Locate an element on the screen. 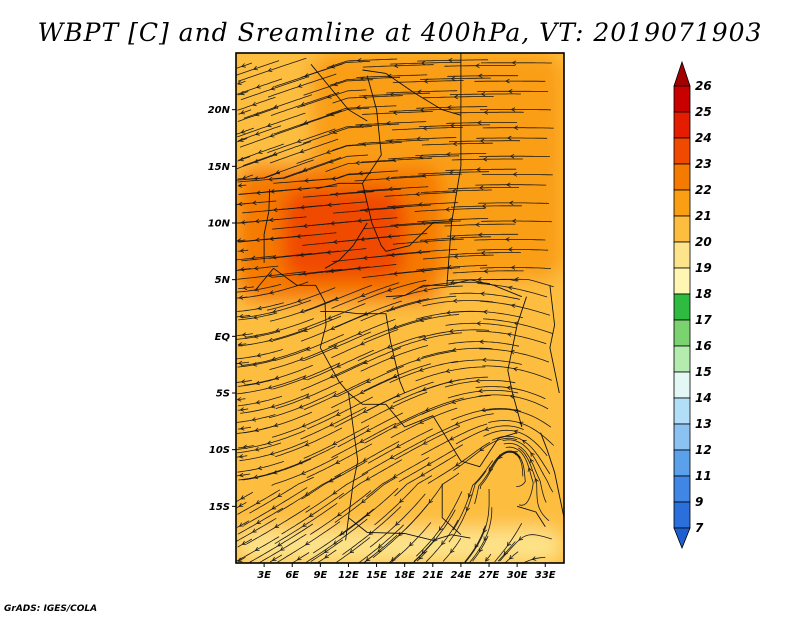 The width and height of the screenshot is (800, 618). colorbar: 26 25 24 23 22 21 20 19 18 17 16 15 14 13 12 11 9 7 is located at coordinates (692, 305).